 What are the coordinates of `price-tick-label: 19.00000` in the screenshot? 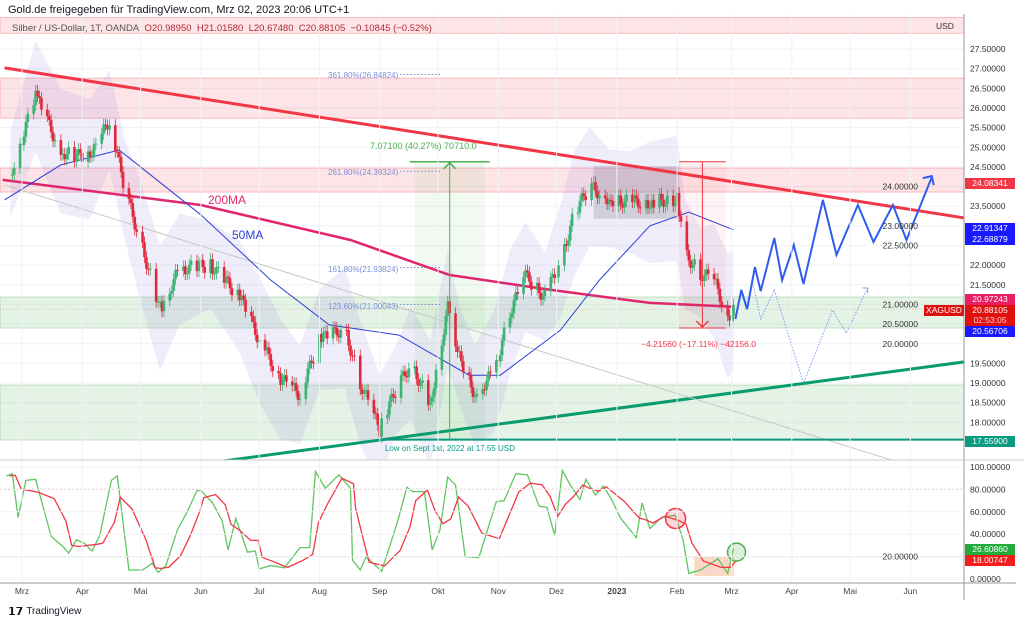 It's located at (988, 383).